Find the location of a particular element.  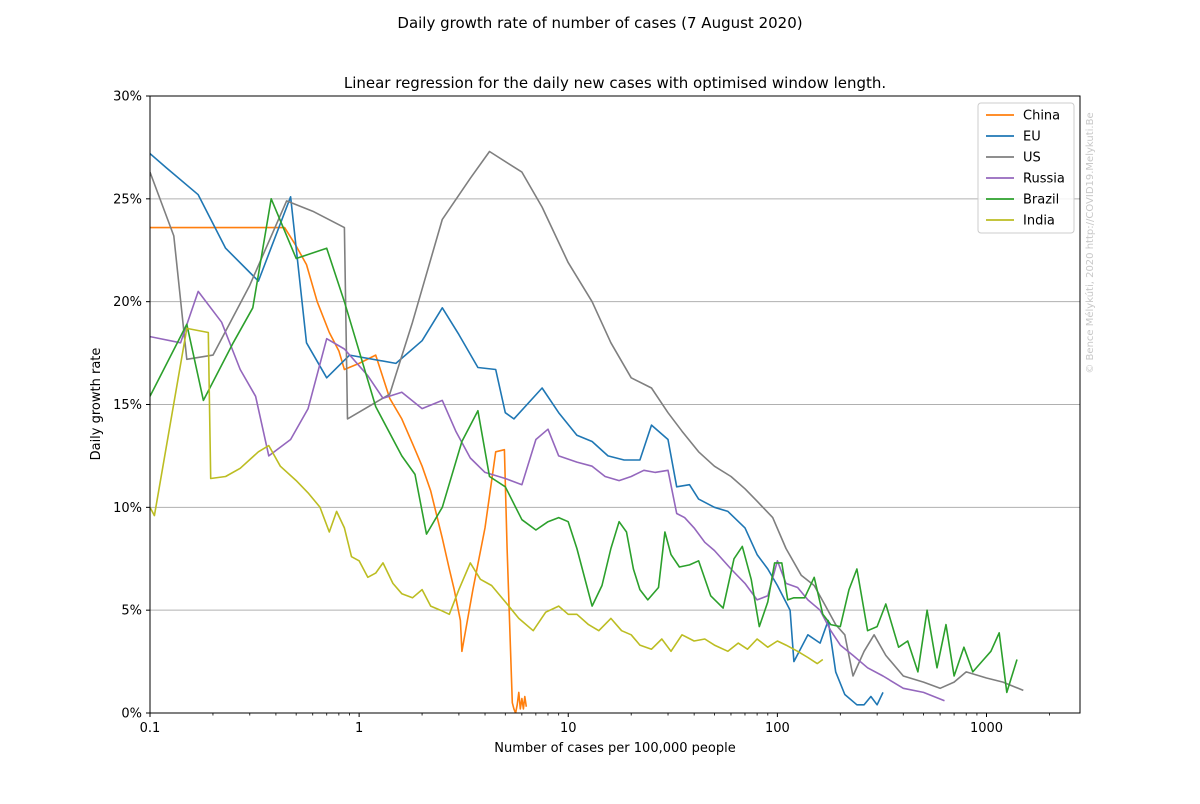

y-tick-label: 10% is located at coordinates (127, 508).